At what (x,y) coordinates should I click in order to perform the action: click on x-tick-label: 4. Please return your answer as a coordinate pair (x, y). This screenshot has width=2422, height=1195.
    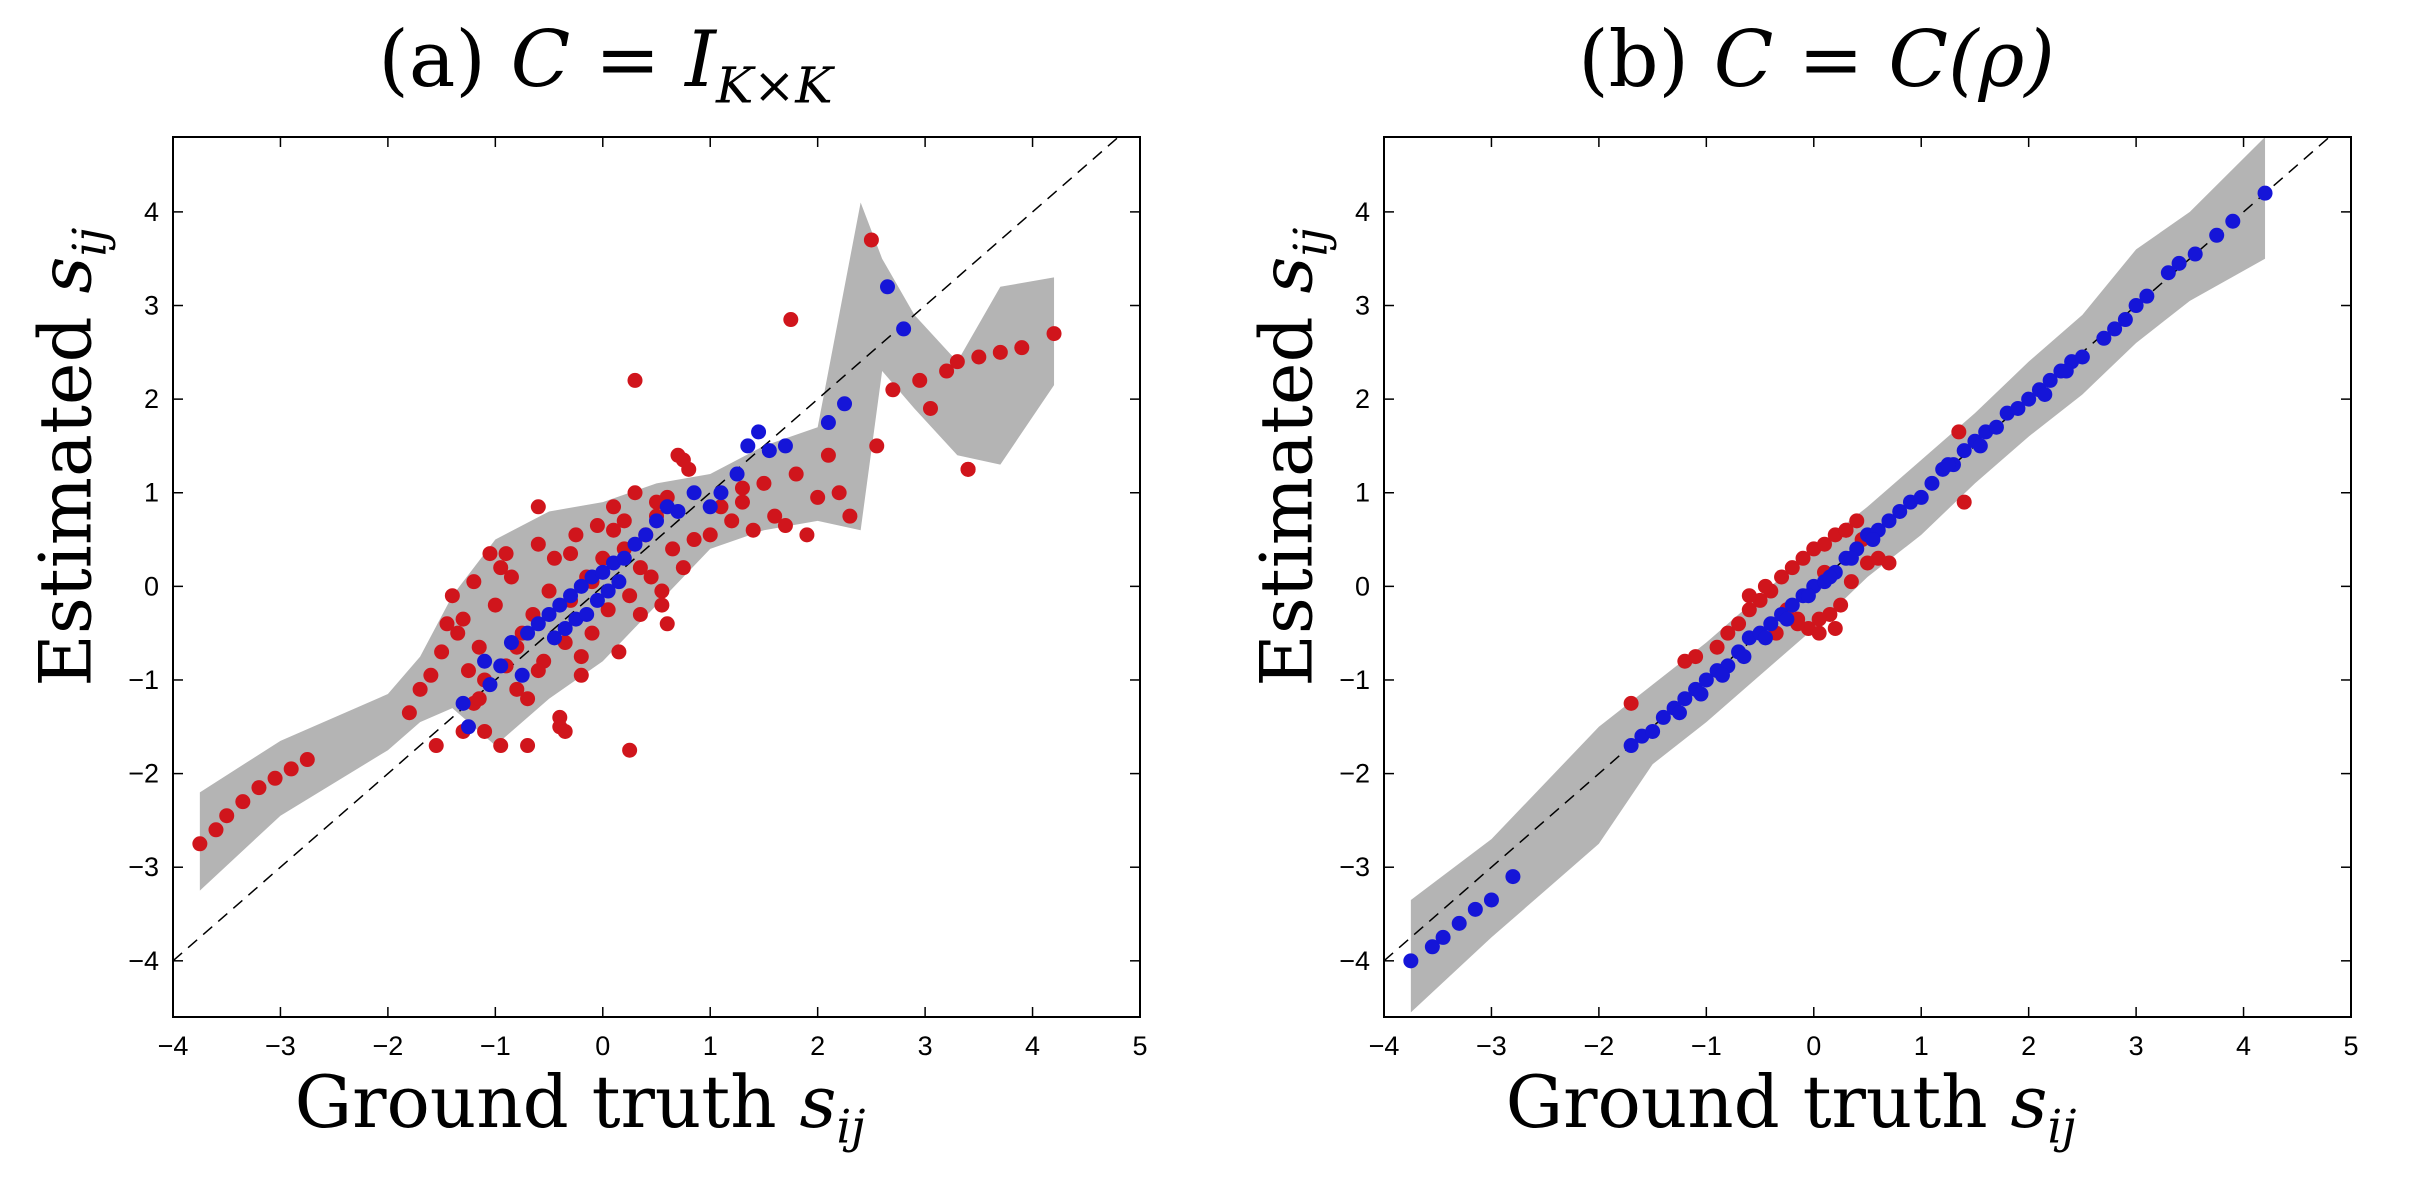
    Looking at the image, I should click on (2243, 1046).